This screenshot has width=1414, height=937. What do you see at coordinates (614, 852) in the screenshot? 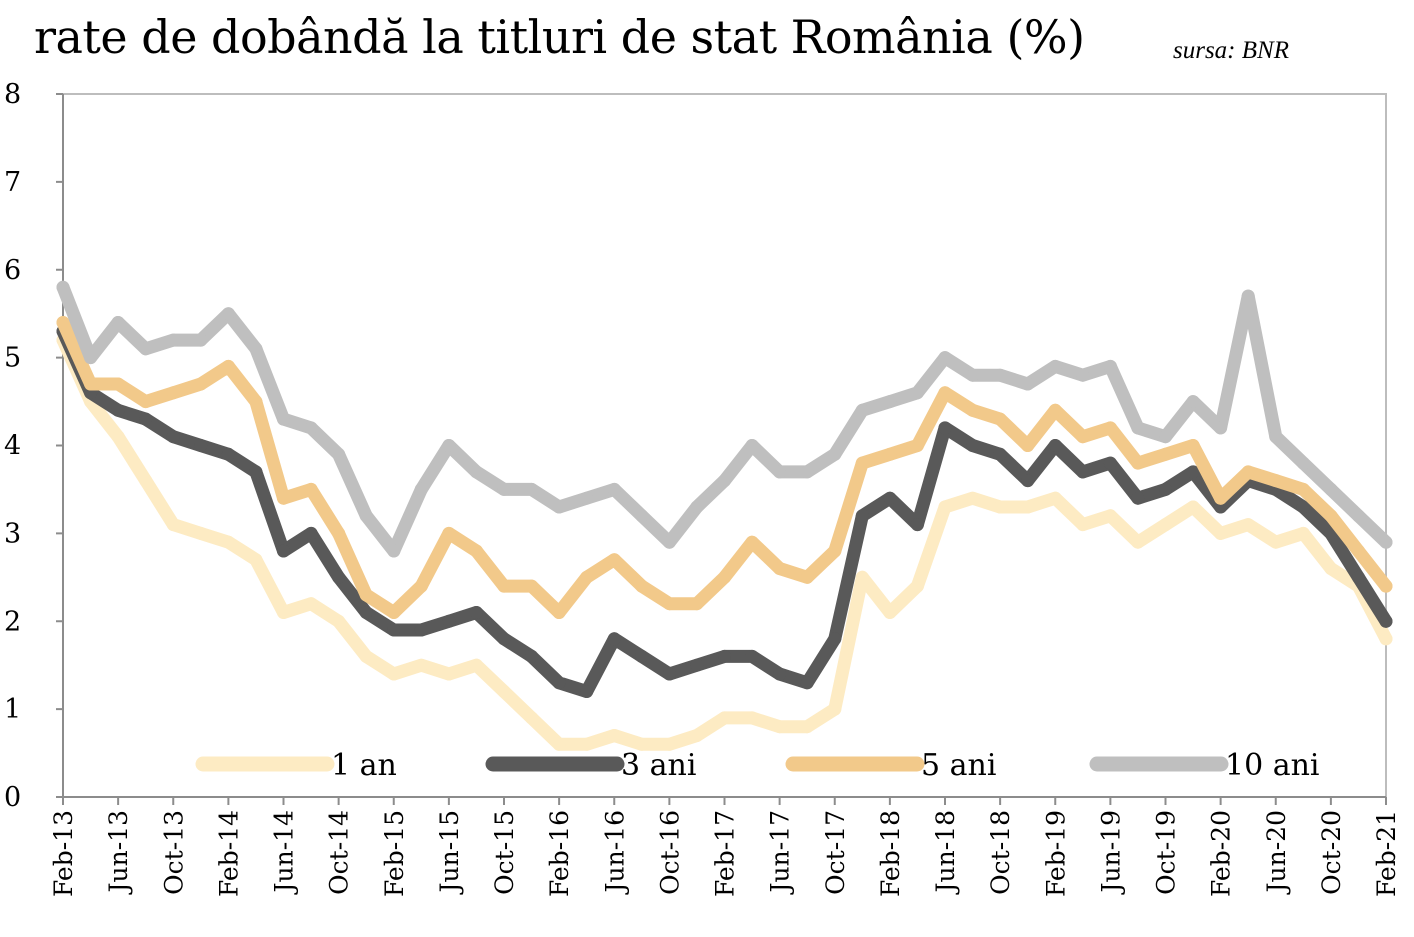
I see `x-tick-label: Jun-16` at bounding box center [614, 852].